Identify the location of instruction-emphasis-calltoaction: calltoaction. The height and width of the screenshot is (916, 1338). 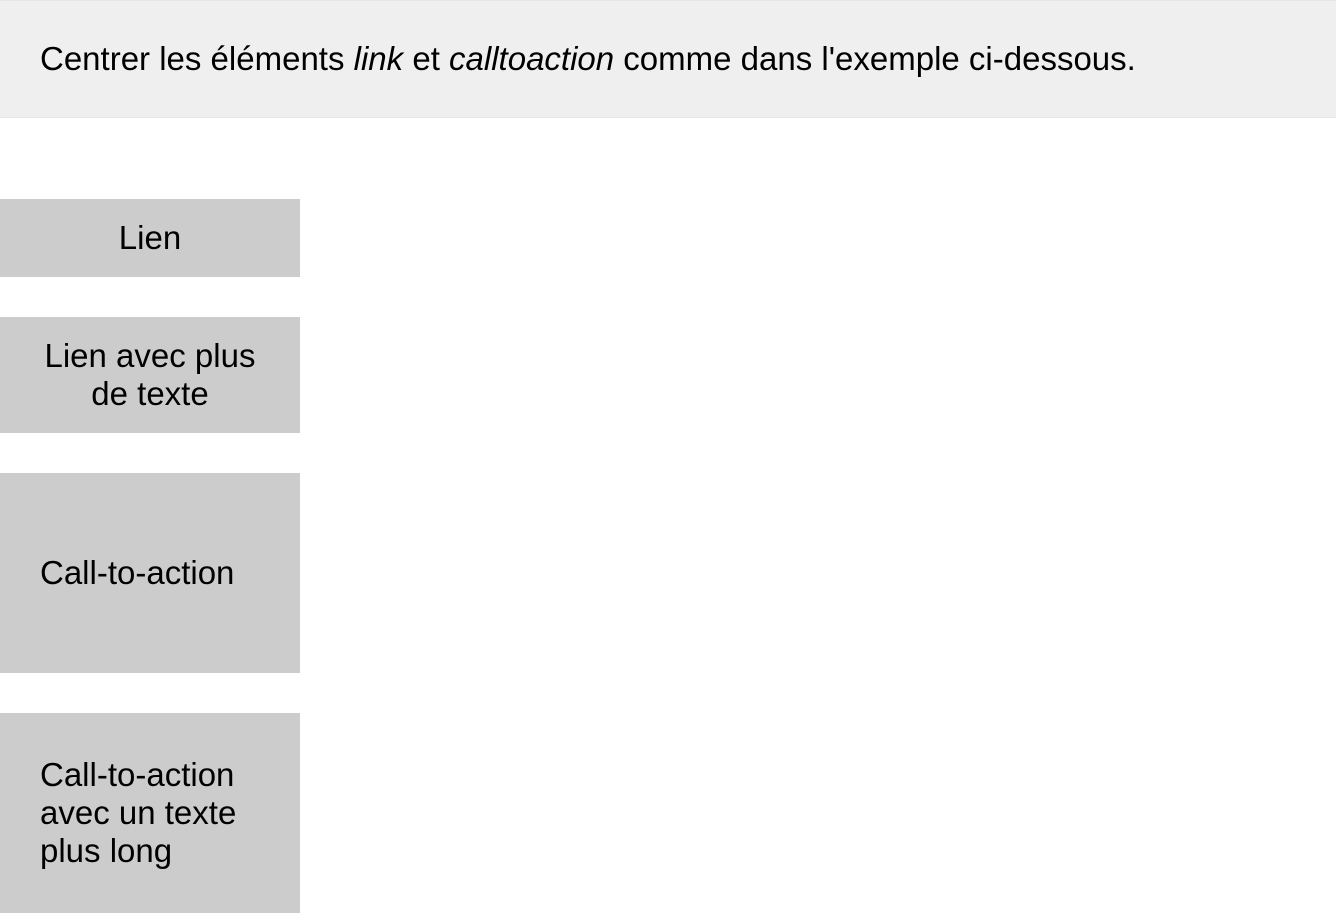
(532, 59).